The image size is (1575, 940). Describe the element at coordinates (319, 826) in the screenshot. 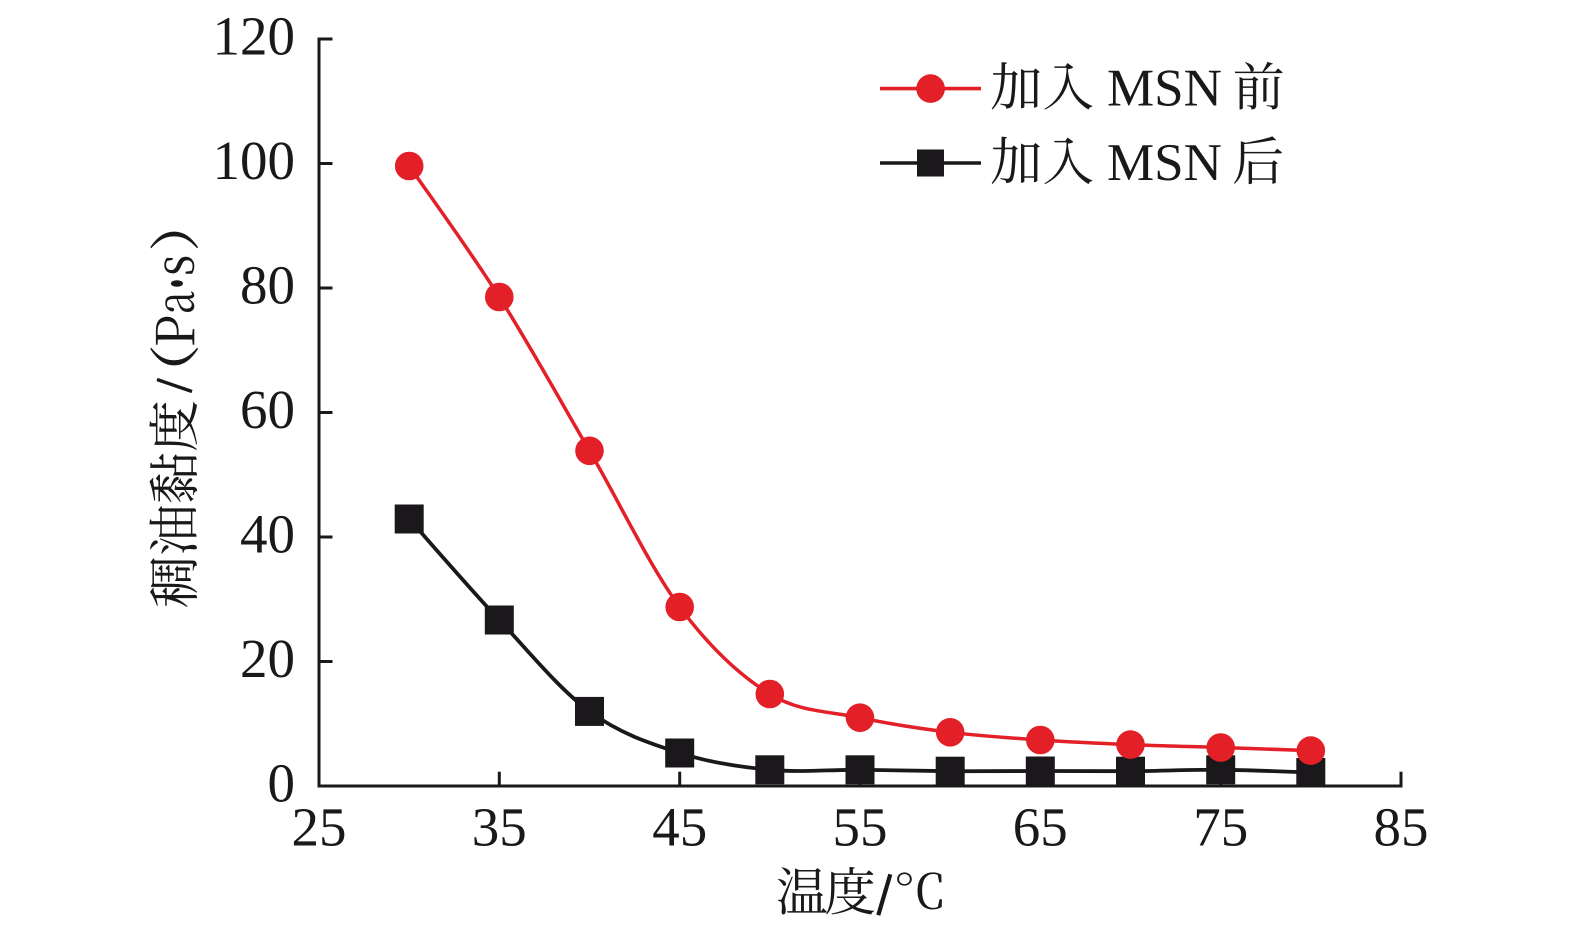

I see `svg-text: 25` at that location.